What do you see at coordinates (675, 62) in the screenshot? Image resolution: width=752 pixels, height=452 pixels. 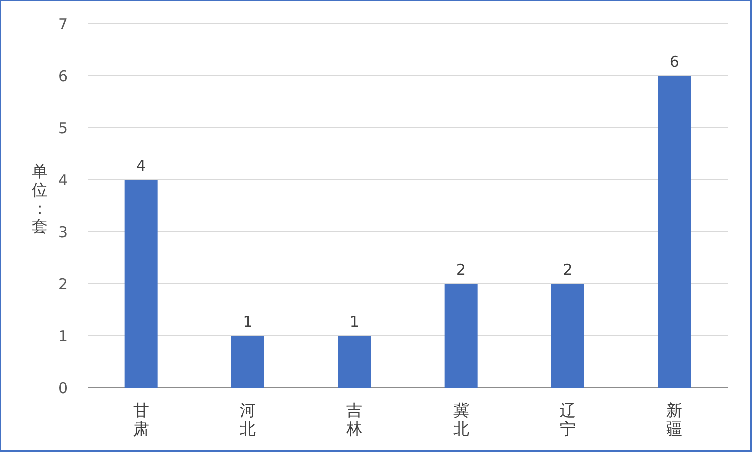 I see `data-label: 6` at bounding box center [675, 62].